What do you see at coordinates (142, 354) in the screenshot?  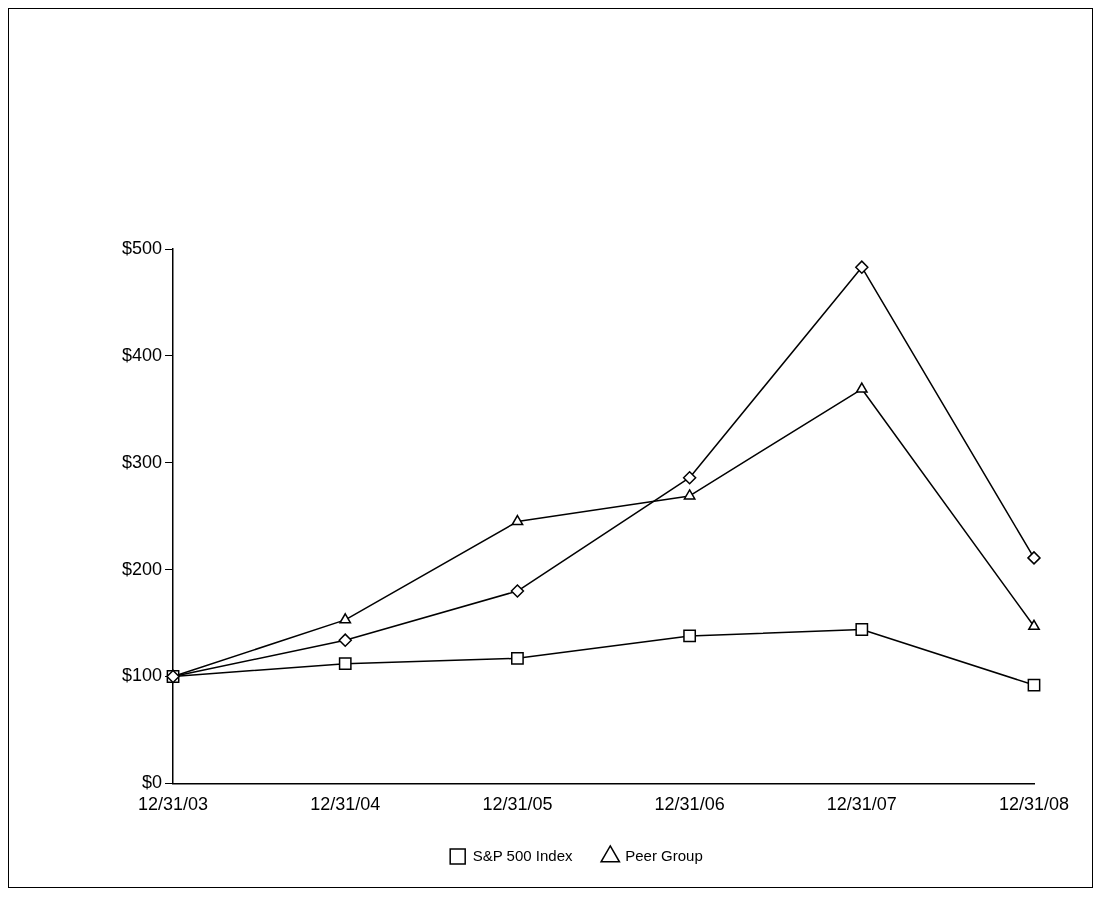 I see `y-tick-label: $400` at bounding box center [142, 354].